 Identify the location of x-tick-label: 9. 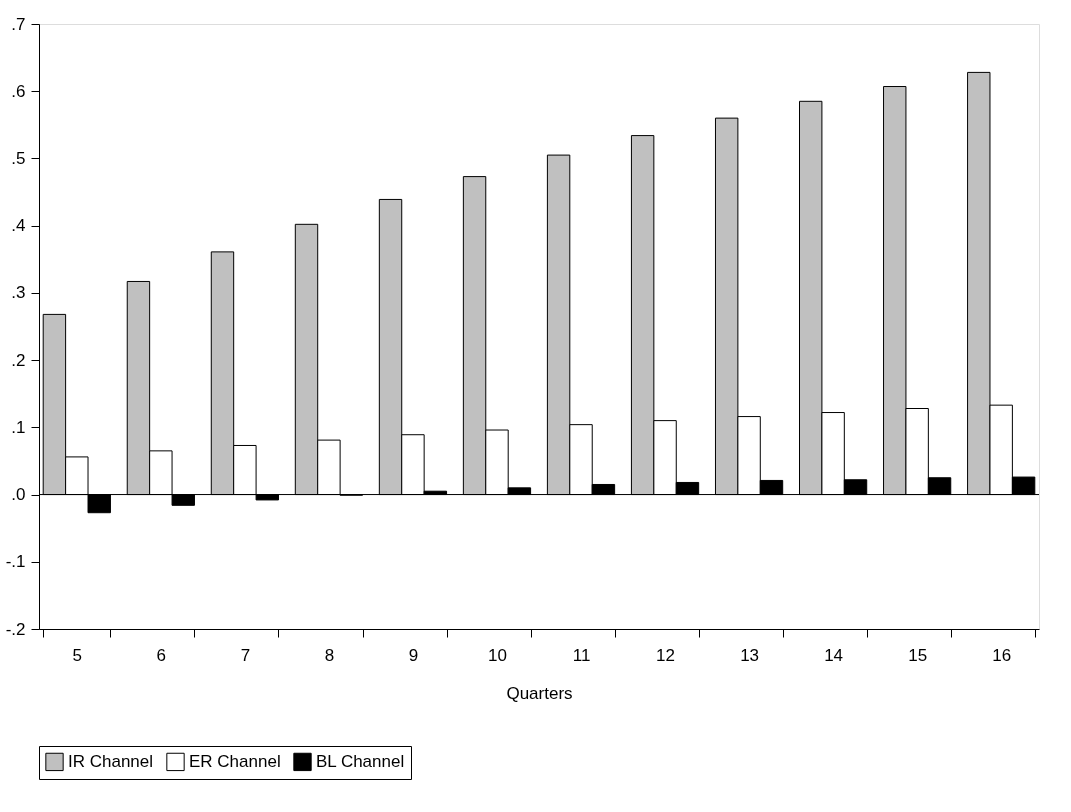
(413, 655).